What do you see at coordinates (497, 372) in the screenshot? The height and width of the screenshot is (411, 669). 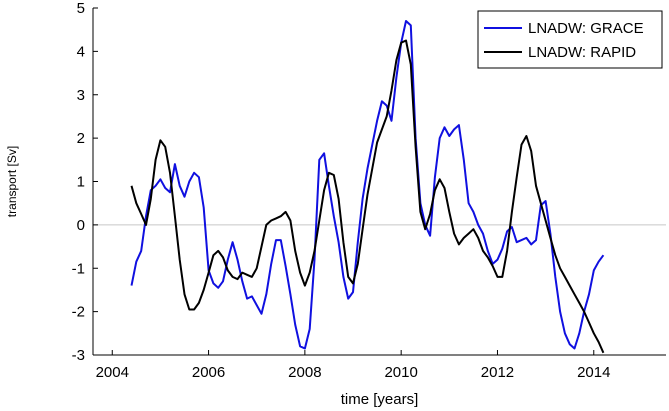 I see `x-tick-label: 2012` at bounding box center [497, 372].